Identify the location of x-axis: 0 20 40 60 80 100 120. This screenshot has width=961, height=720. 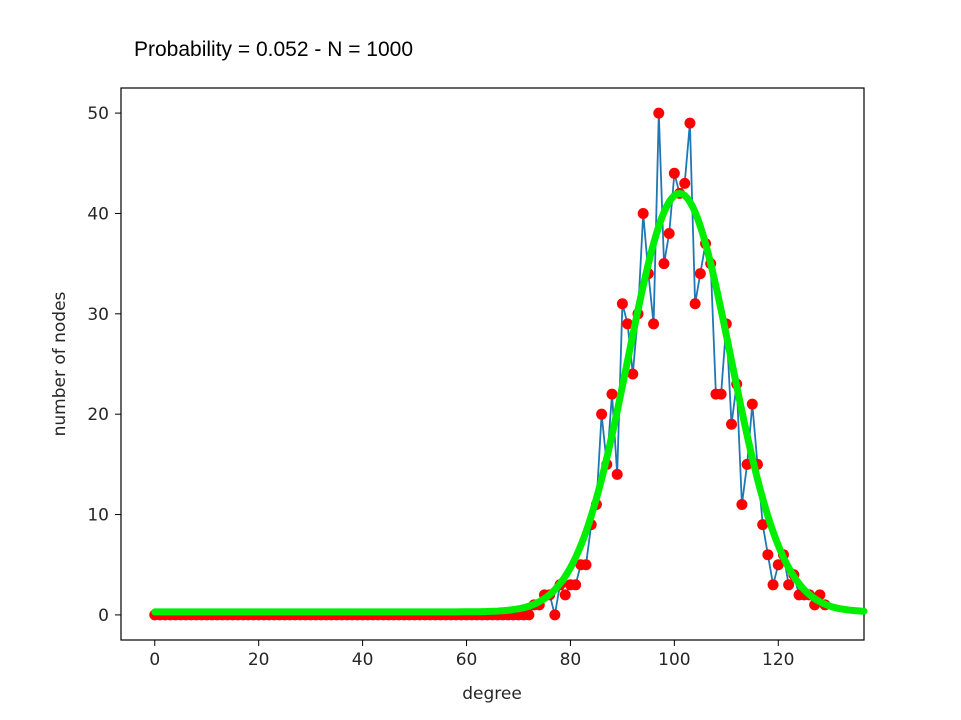
(471, 655).